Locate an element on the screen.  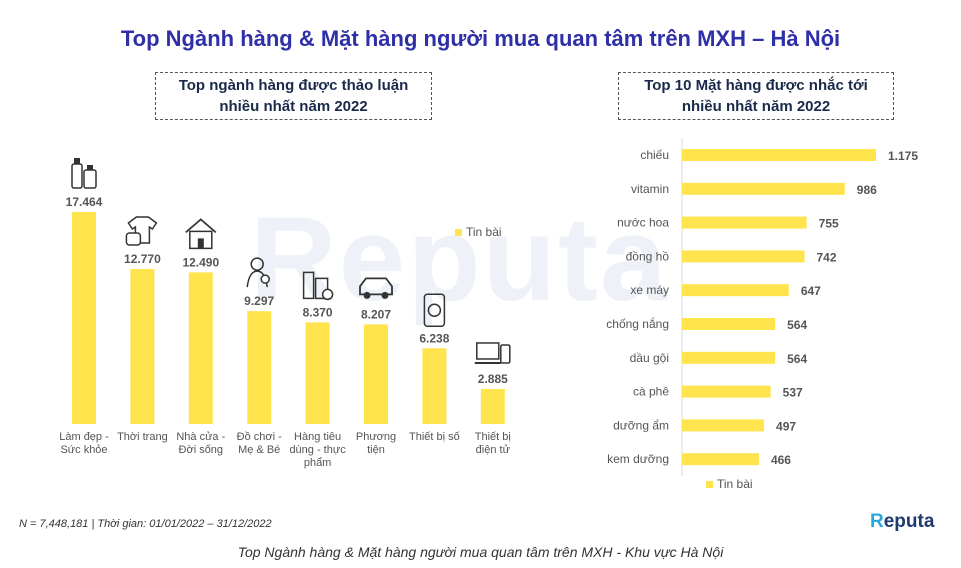
category-label: Thiết bị is located at coordinates (493, 437).